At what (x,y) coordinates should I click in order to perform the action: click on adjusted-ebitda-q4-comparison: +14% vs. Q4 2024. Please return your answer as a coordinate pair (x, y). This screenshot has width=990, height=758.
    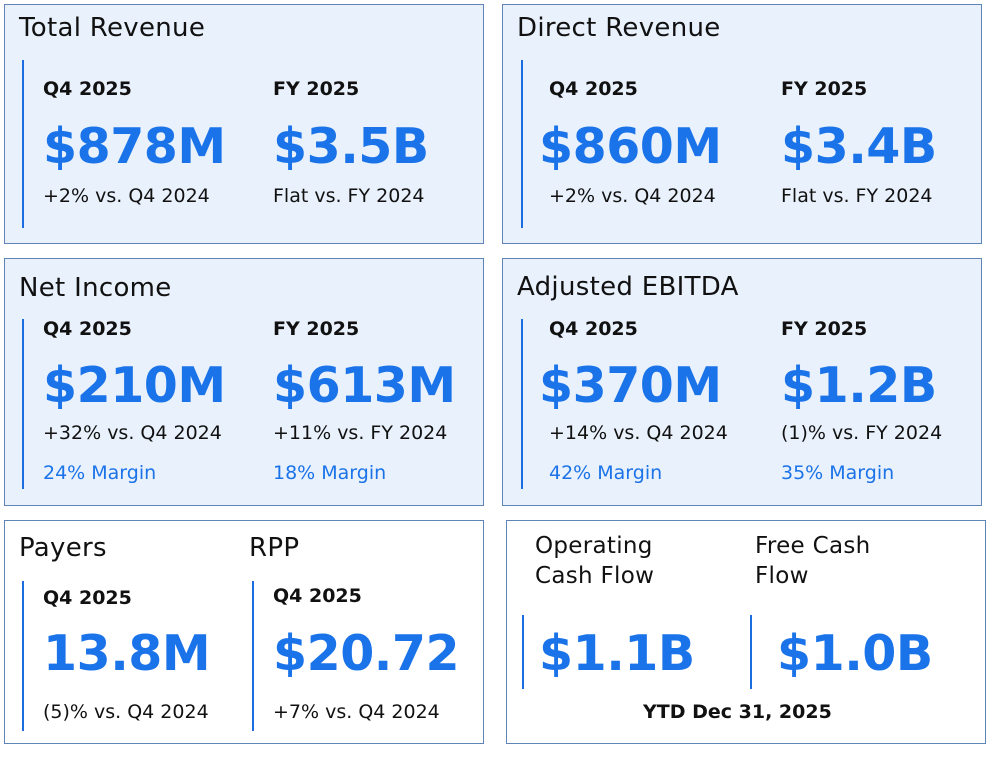
    Looking at the image, I should click on (638, 433).